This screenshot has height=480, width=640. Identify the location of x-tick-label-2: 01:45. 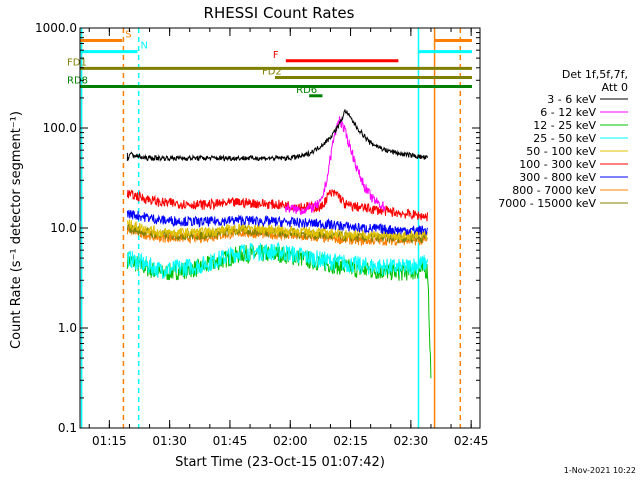
(230, 441).